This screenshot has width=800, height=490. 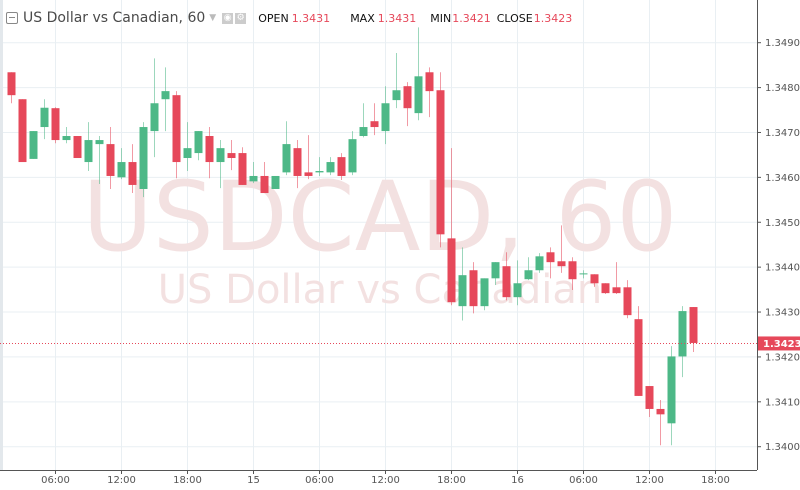 I want to click on visibility-icon: ◉, so click(x=228, y=18).